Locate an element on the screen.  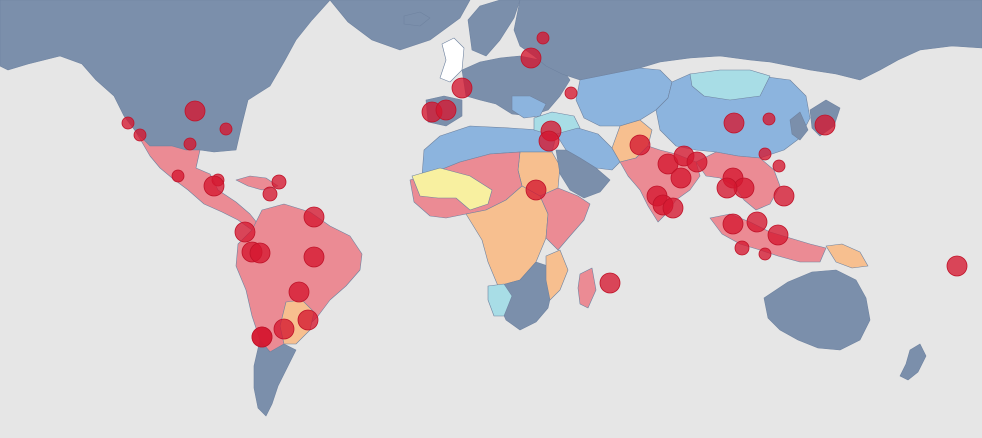
city-marker-chennai is located at coordinates (681, 178).